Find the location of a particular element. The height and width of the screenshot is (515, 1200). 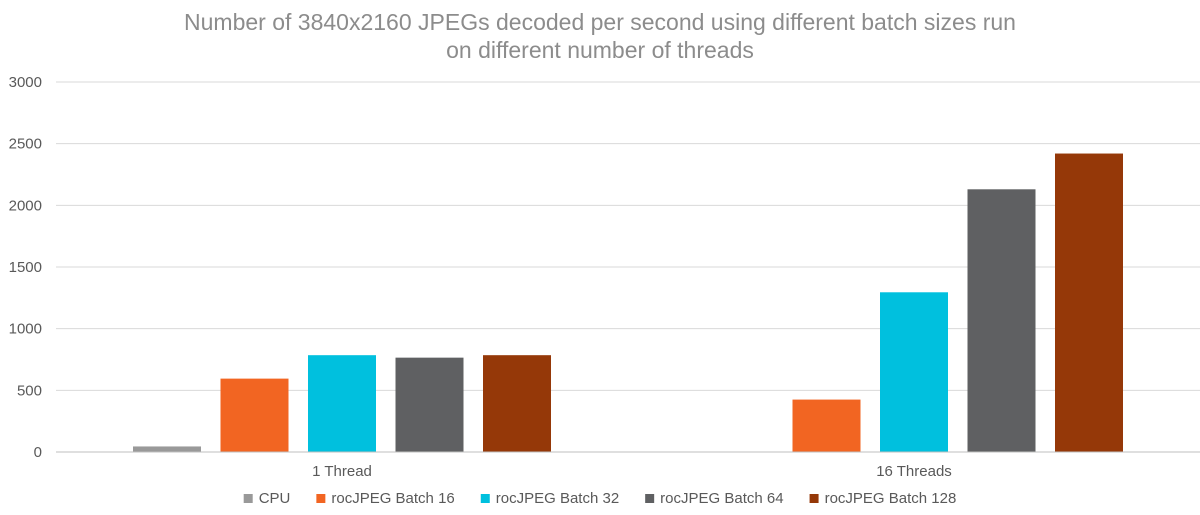

y-tick-label: 1000 is located at coordinates (25, 329).